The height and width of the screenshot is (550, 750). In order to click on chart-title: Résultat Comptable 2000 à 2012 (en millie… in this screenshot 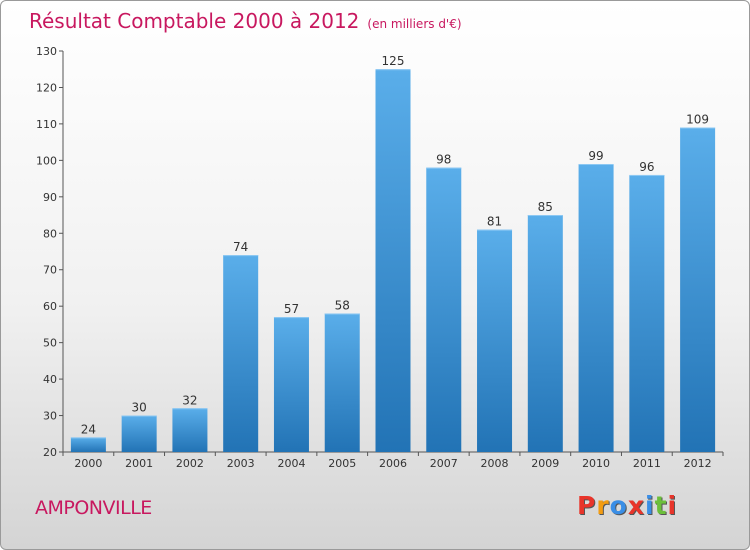, I will do `click(245, 21)`.